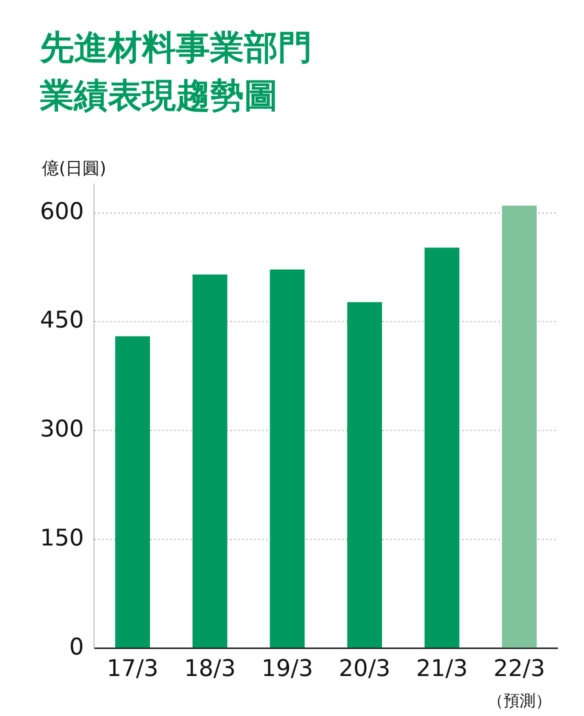 This screenshot has height=716, width=584. I want to click on y-axis-title: 億(日圓), so click(74, 169).